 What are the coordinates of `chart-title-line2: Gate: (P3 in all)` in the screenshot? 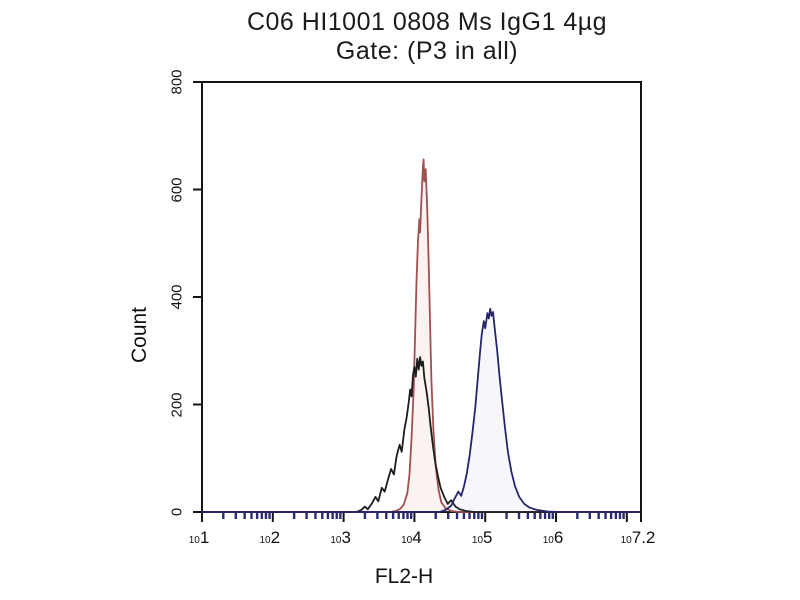 It's located at (427, 51).